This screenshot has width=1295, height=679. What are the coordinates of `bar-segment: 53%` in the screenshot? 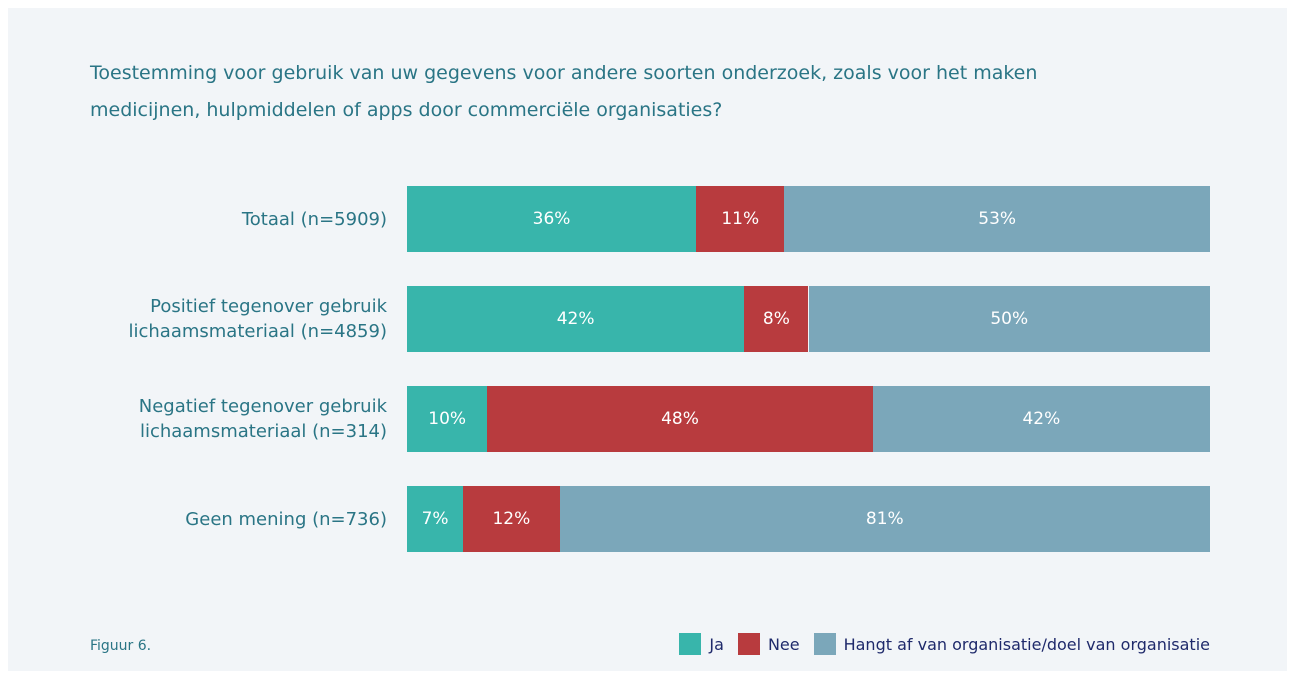 It's located at (997, 219).